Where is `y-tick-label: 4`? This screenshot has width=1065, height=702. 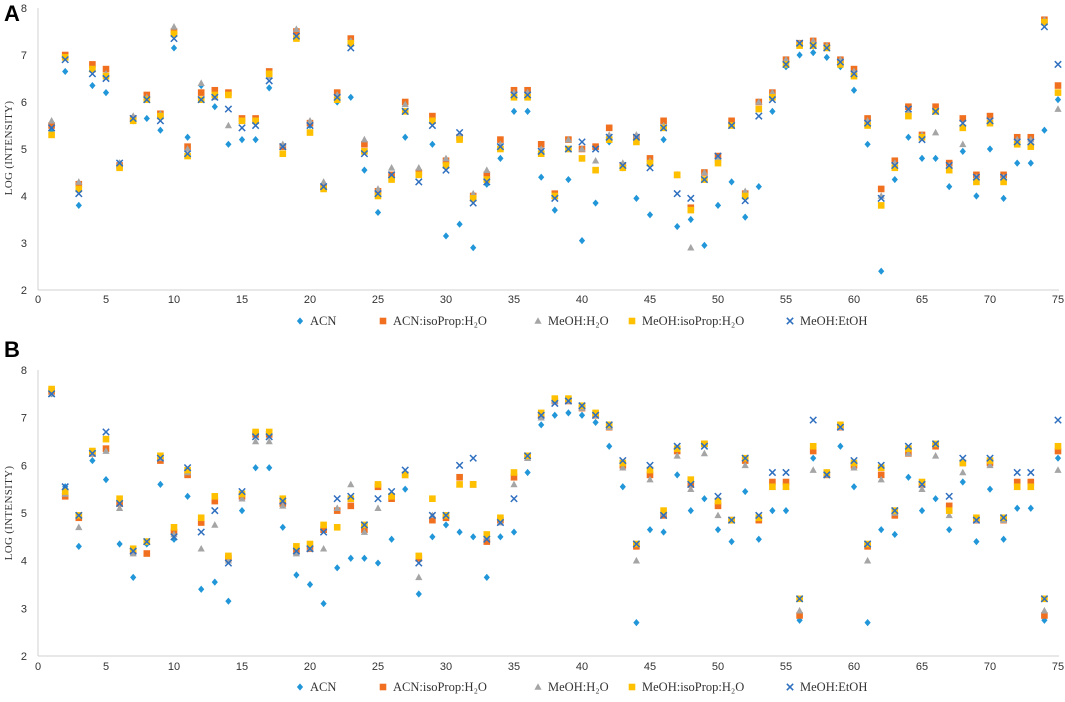
y-tick-label: 4 is located at coordinates (24, 562).